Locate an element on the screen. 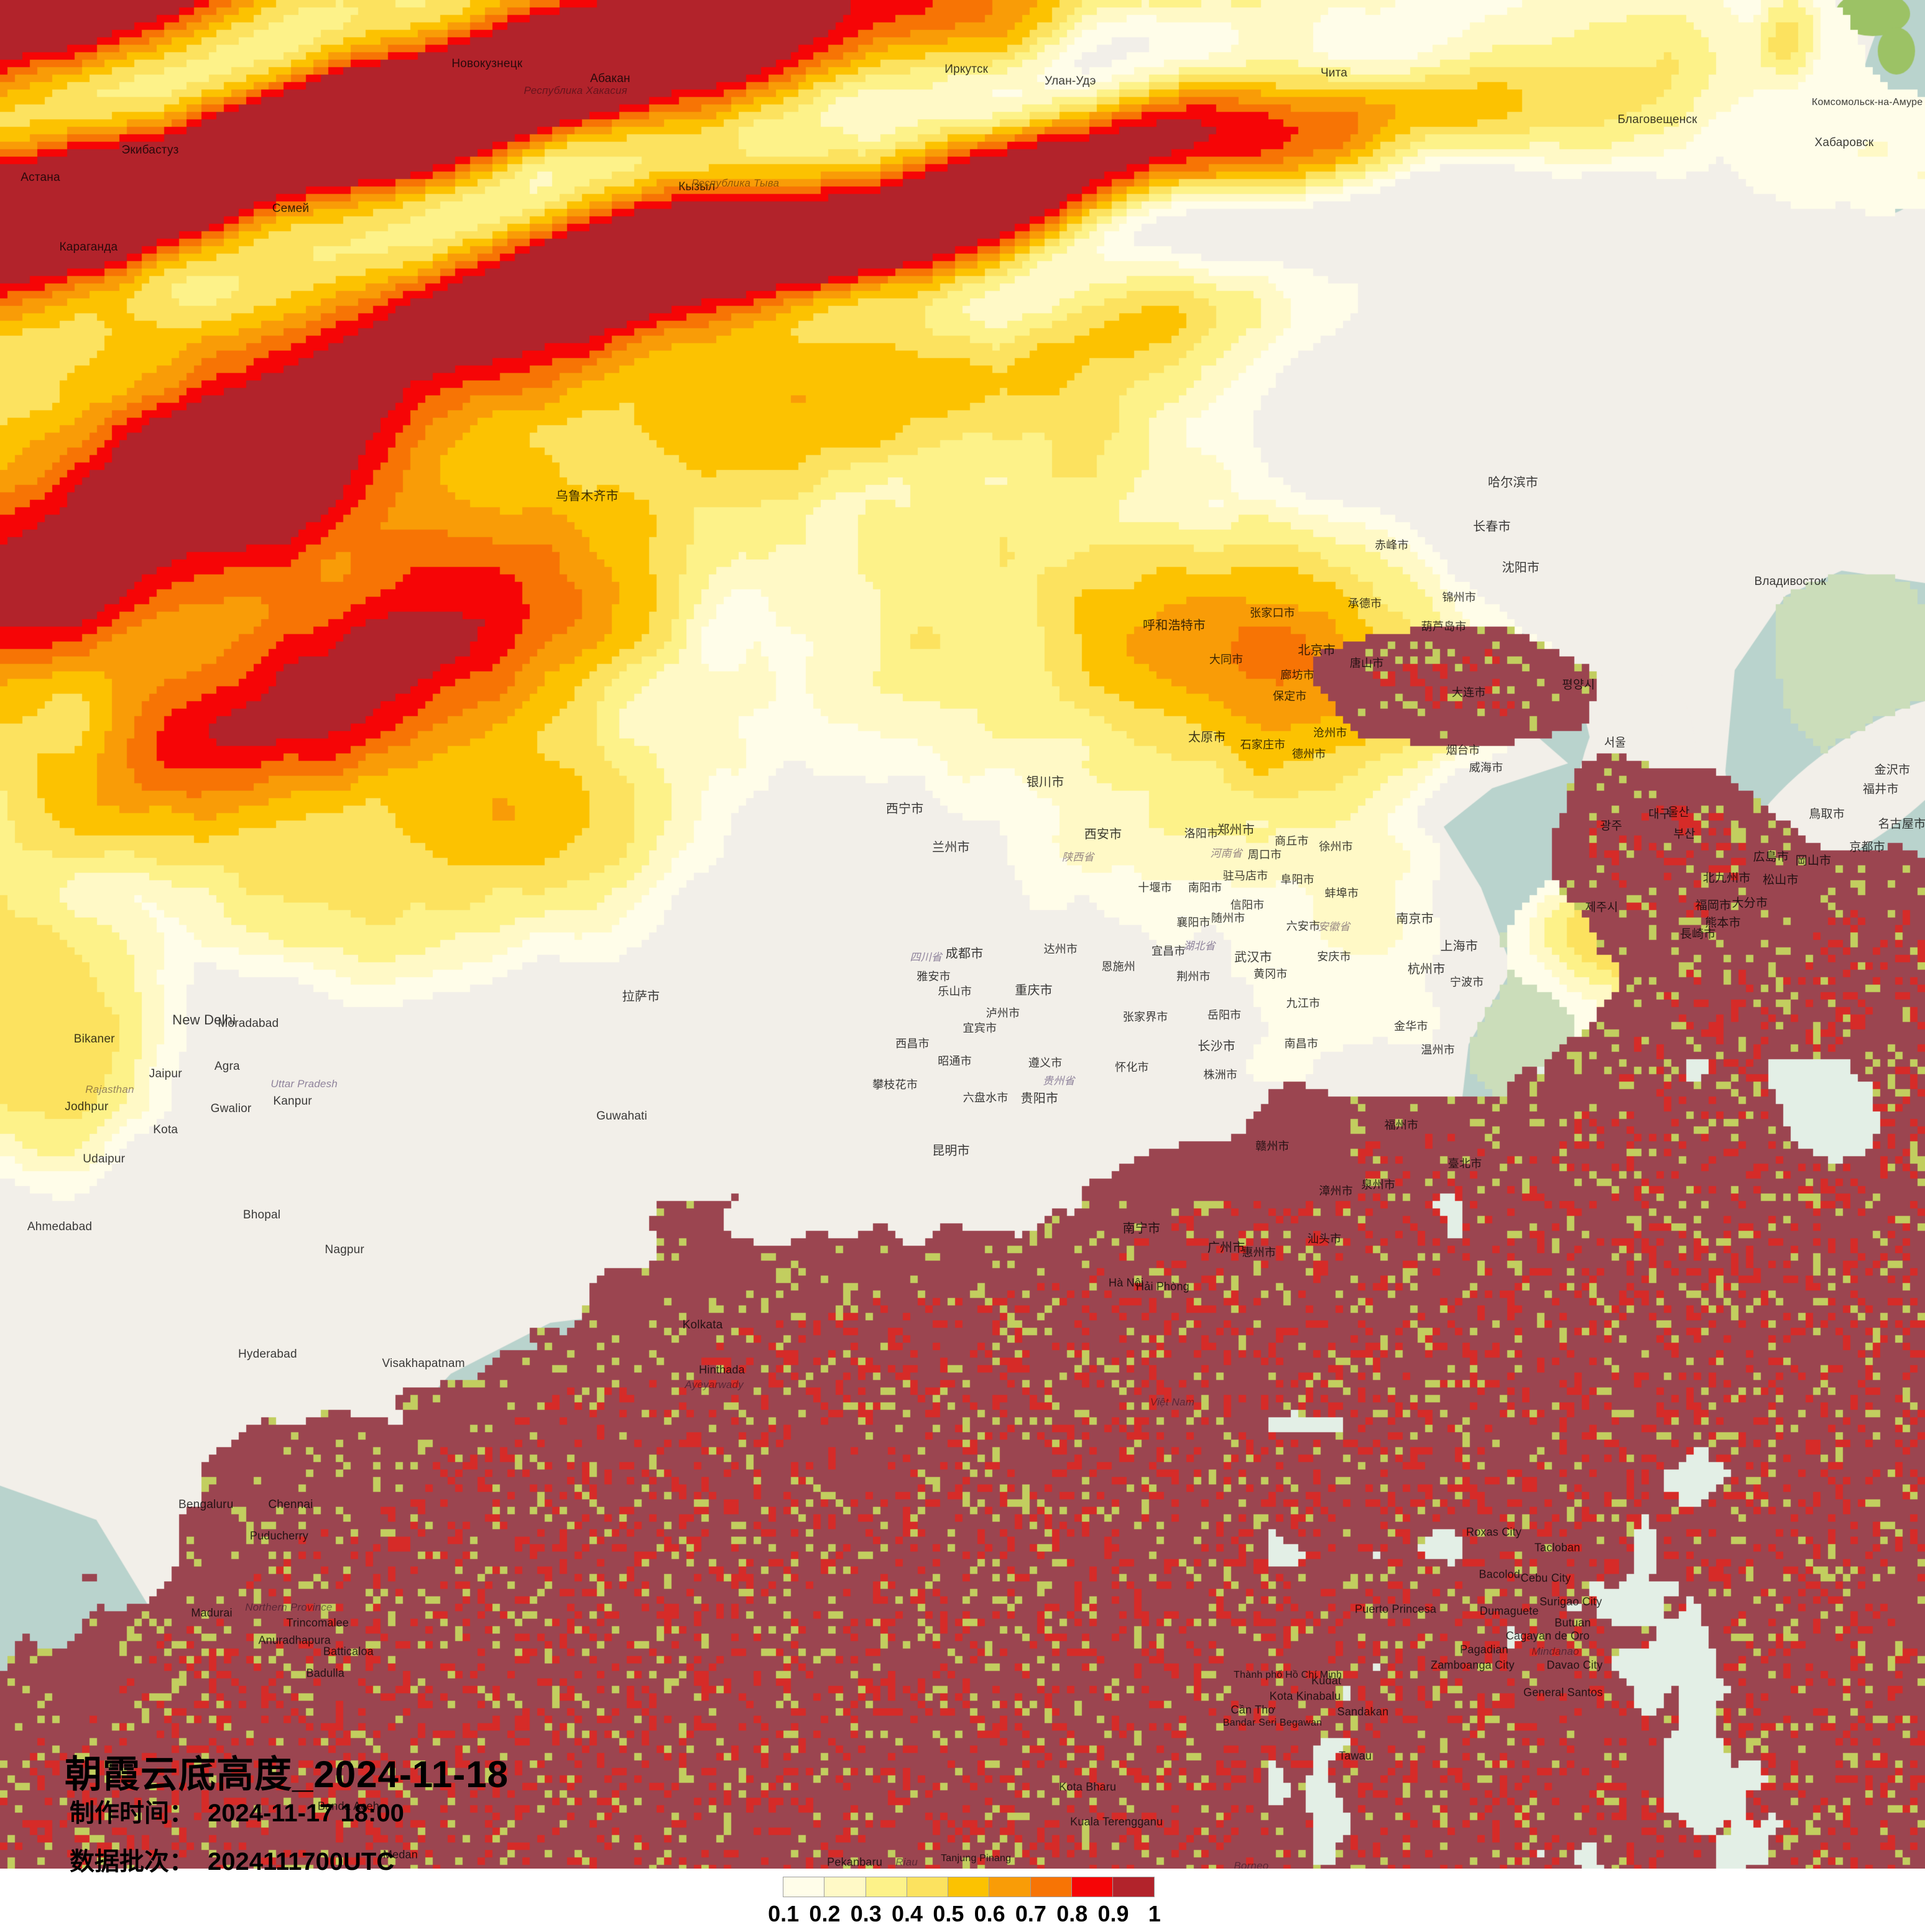 The height and width of the screenshot is (1932, 1925). legend-tick-label: 0.2 is located at coordinates (825, 1913).